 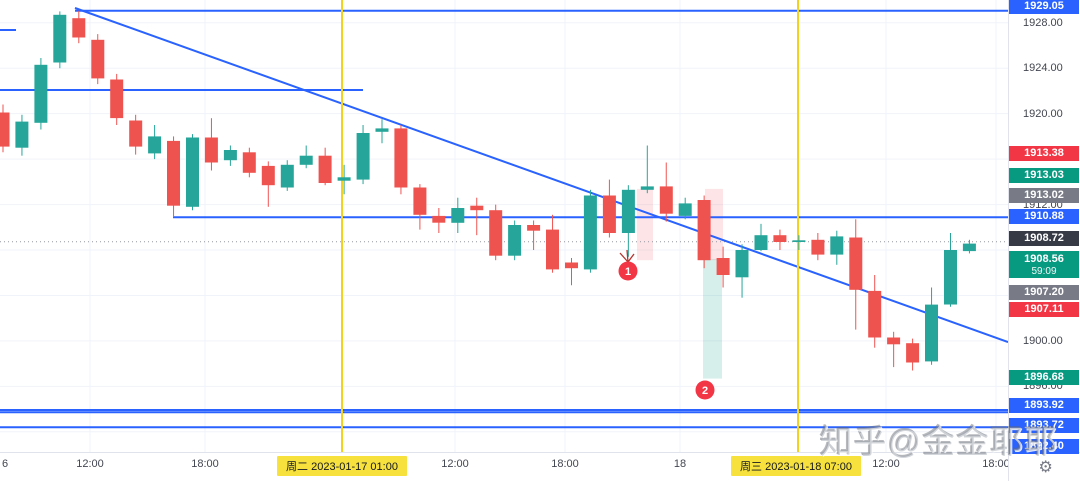 What do you see at coordinates (1044, 264) in the screenshot?
I see `price-badge-up: 1908.56 59:09` at bounding box center [1044, 264].